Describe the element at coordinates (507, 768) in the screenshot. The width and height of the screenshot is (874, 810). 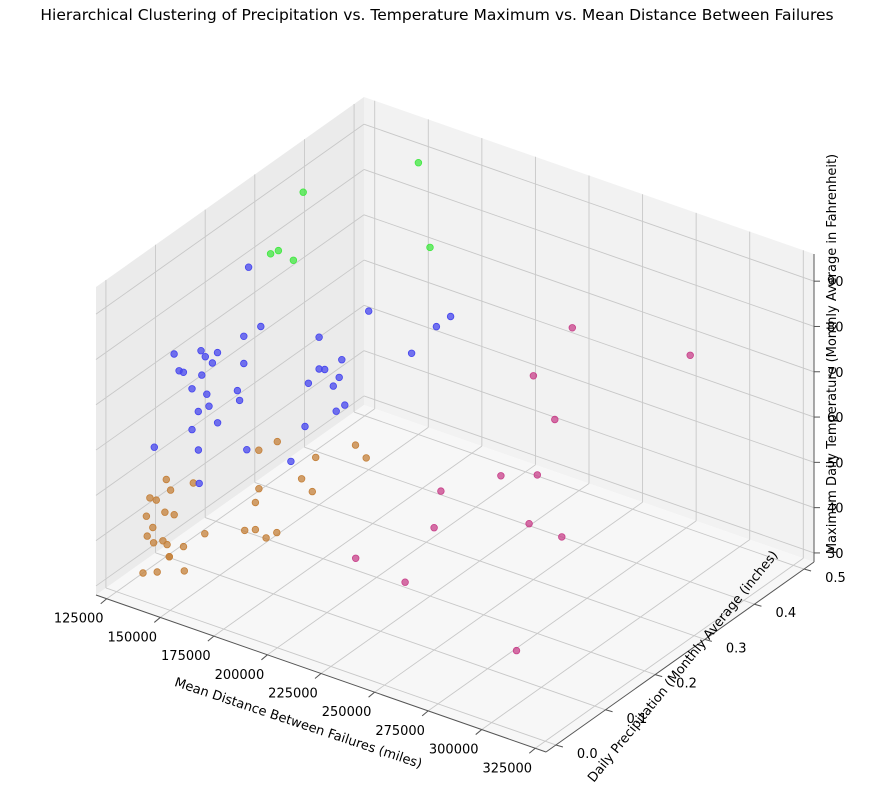
I see `x-tick-label: 325000` at that location.